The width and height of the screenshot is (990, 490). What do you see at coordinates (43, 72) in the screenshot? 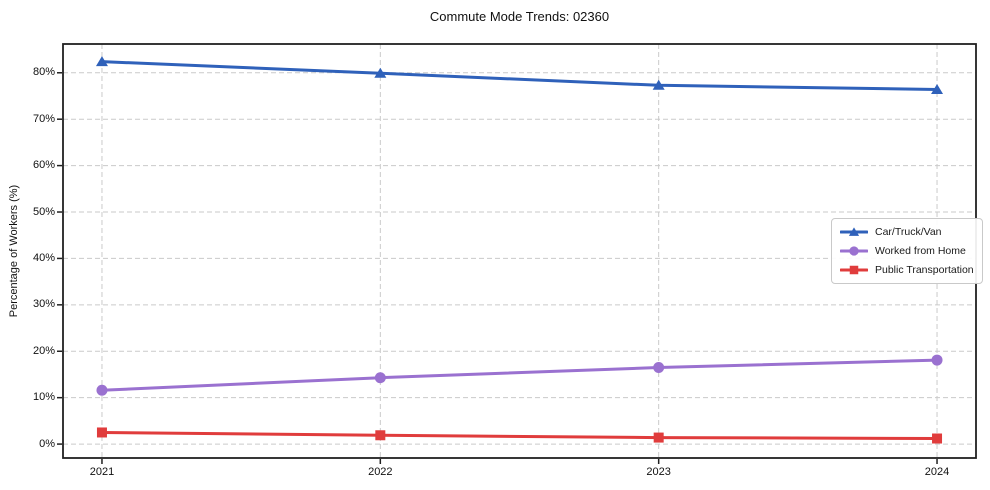
I see `y-tick-label: 80%` at bounding box center [43, 72].